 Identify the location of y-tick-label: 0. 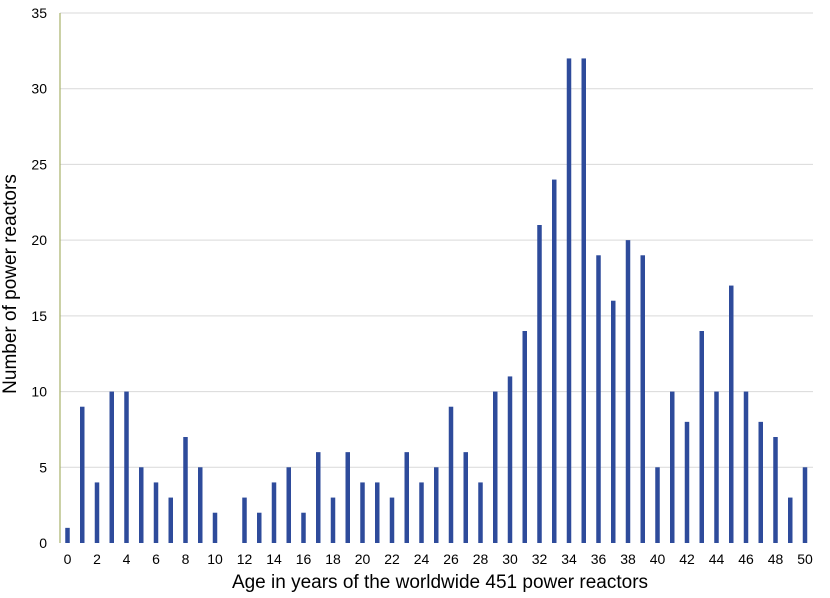
(43, 543).